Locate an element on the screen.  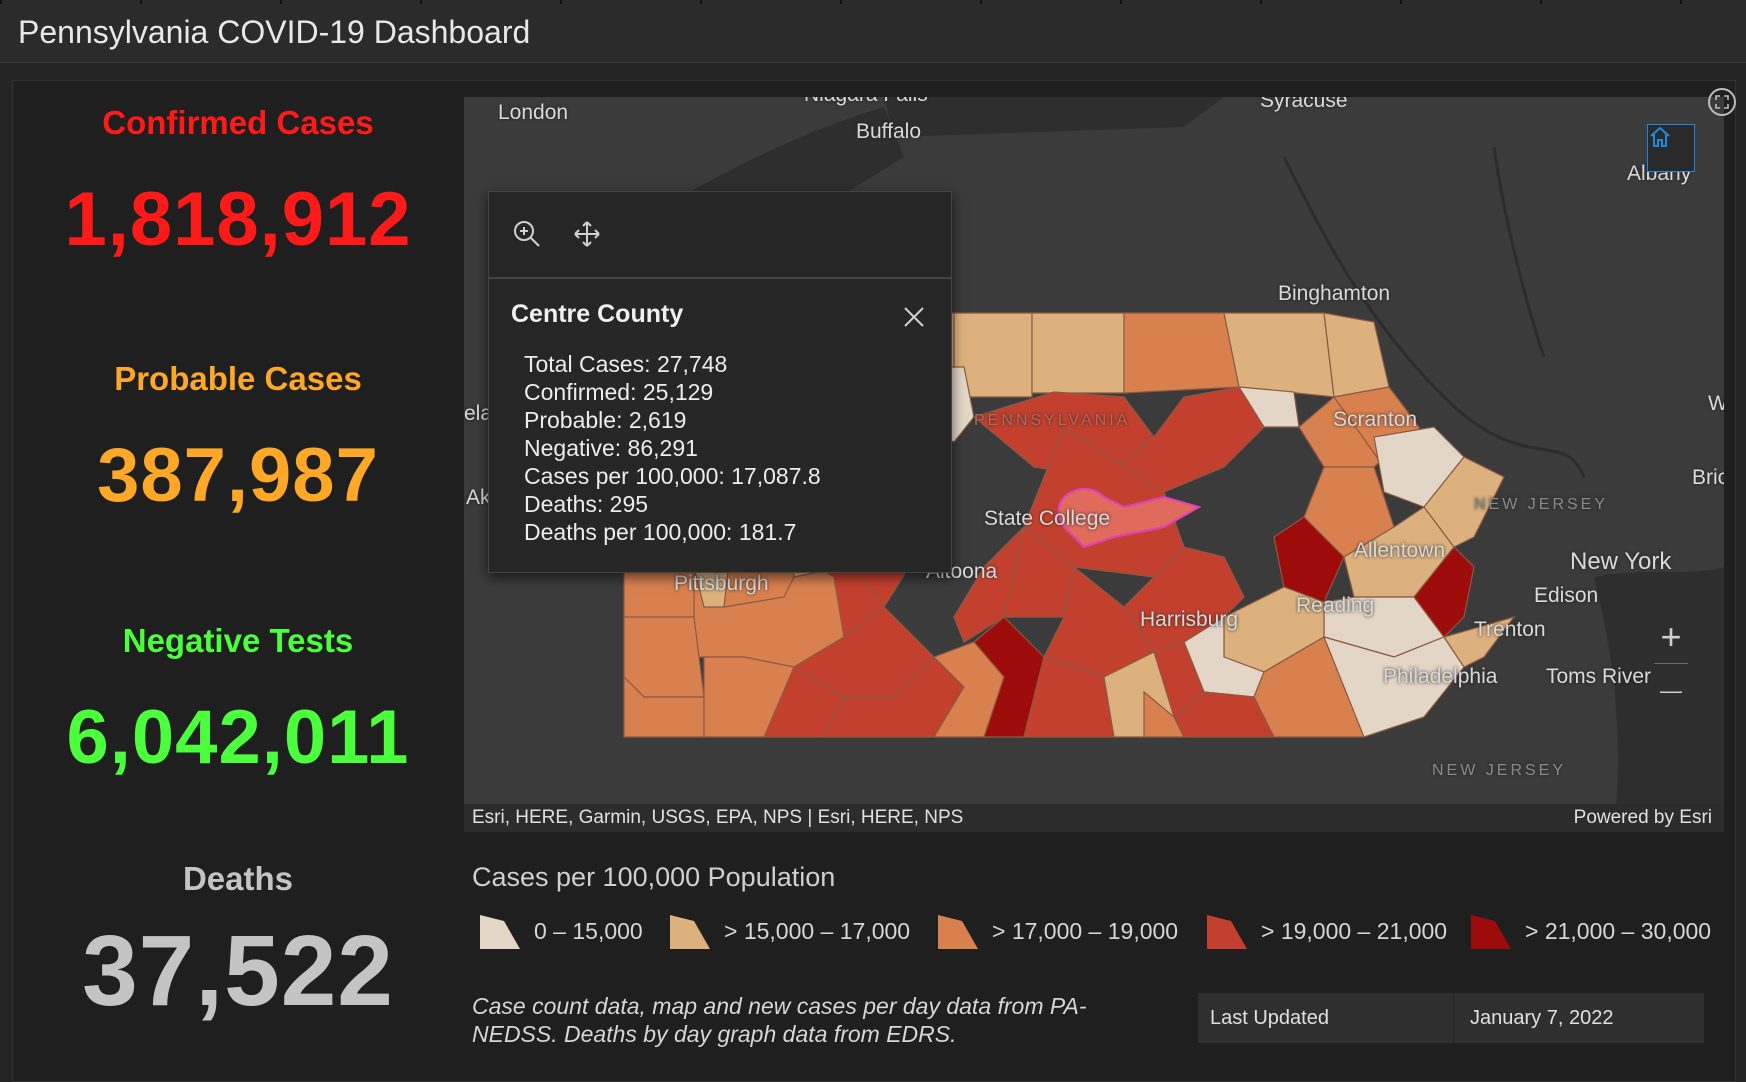
map-label-allentown: Allentown is located at coordinates (1400, 550).